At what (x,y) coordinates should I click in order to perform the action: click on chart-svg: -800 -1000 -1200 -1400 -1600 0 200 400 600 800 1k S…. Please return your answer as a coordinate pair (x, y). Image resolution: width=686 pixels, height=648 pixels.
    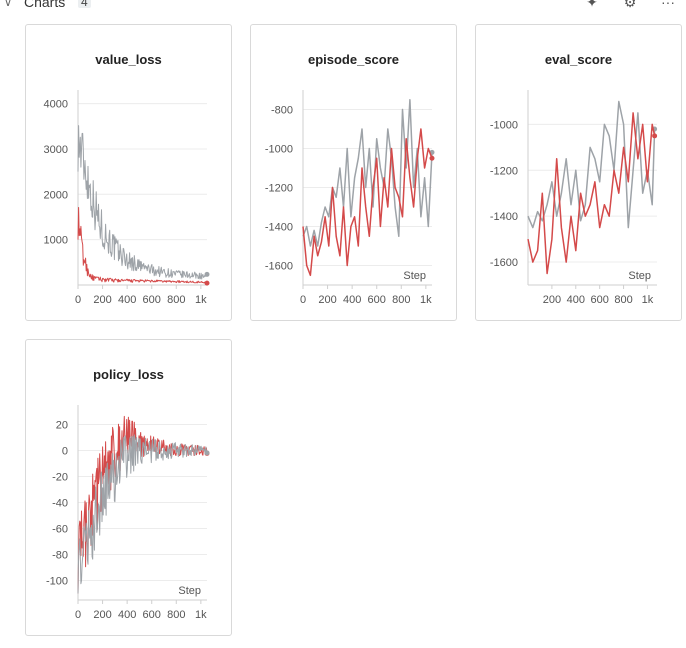
    Looking at the image, I should click on (350, 198).